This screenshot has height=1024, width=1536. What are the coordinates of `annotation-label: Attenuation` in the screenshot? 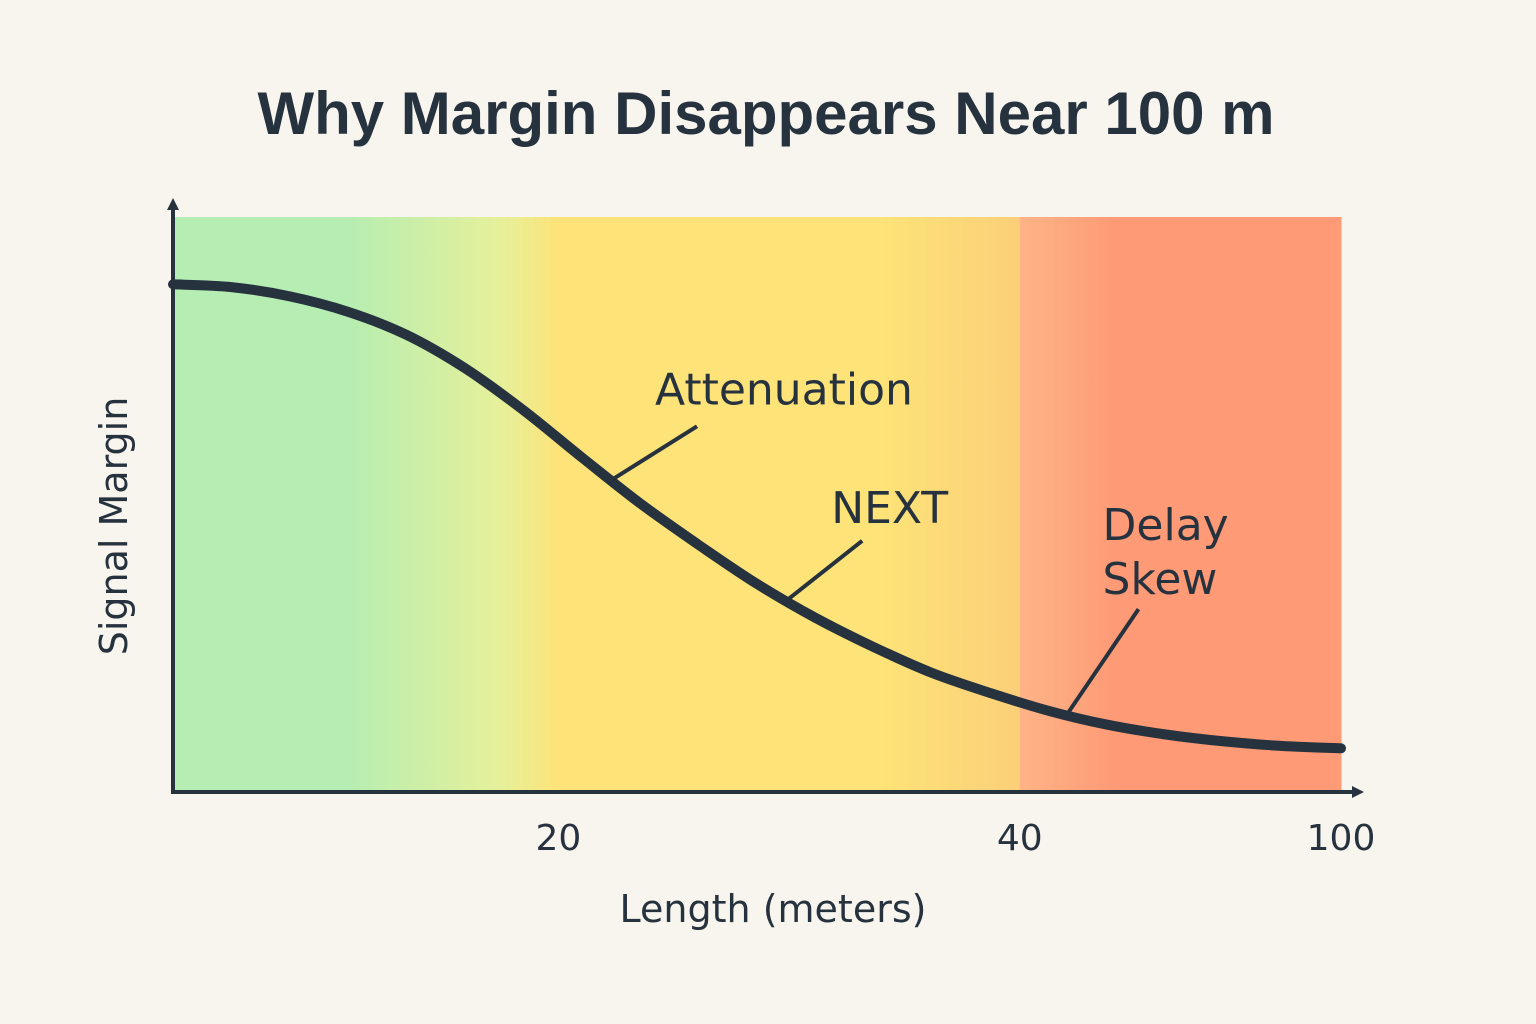 It's located at (784, 389).